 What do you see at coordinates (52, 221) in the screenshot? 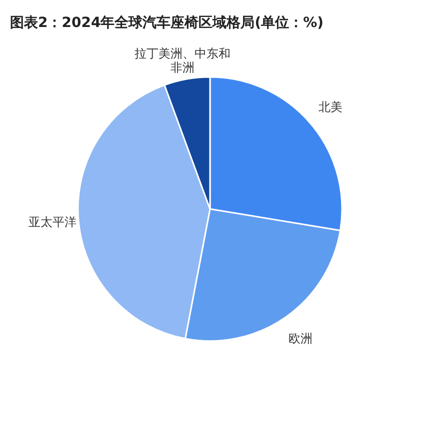
I see `slice-label: 亚太平洋` at bounding box center [52, 221].